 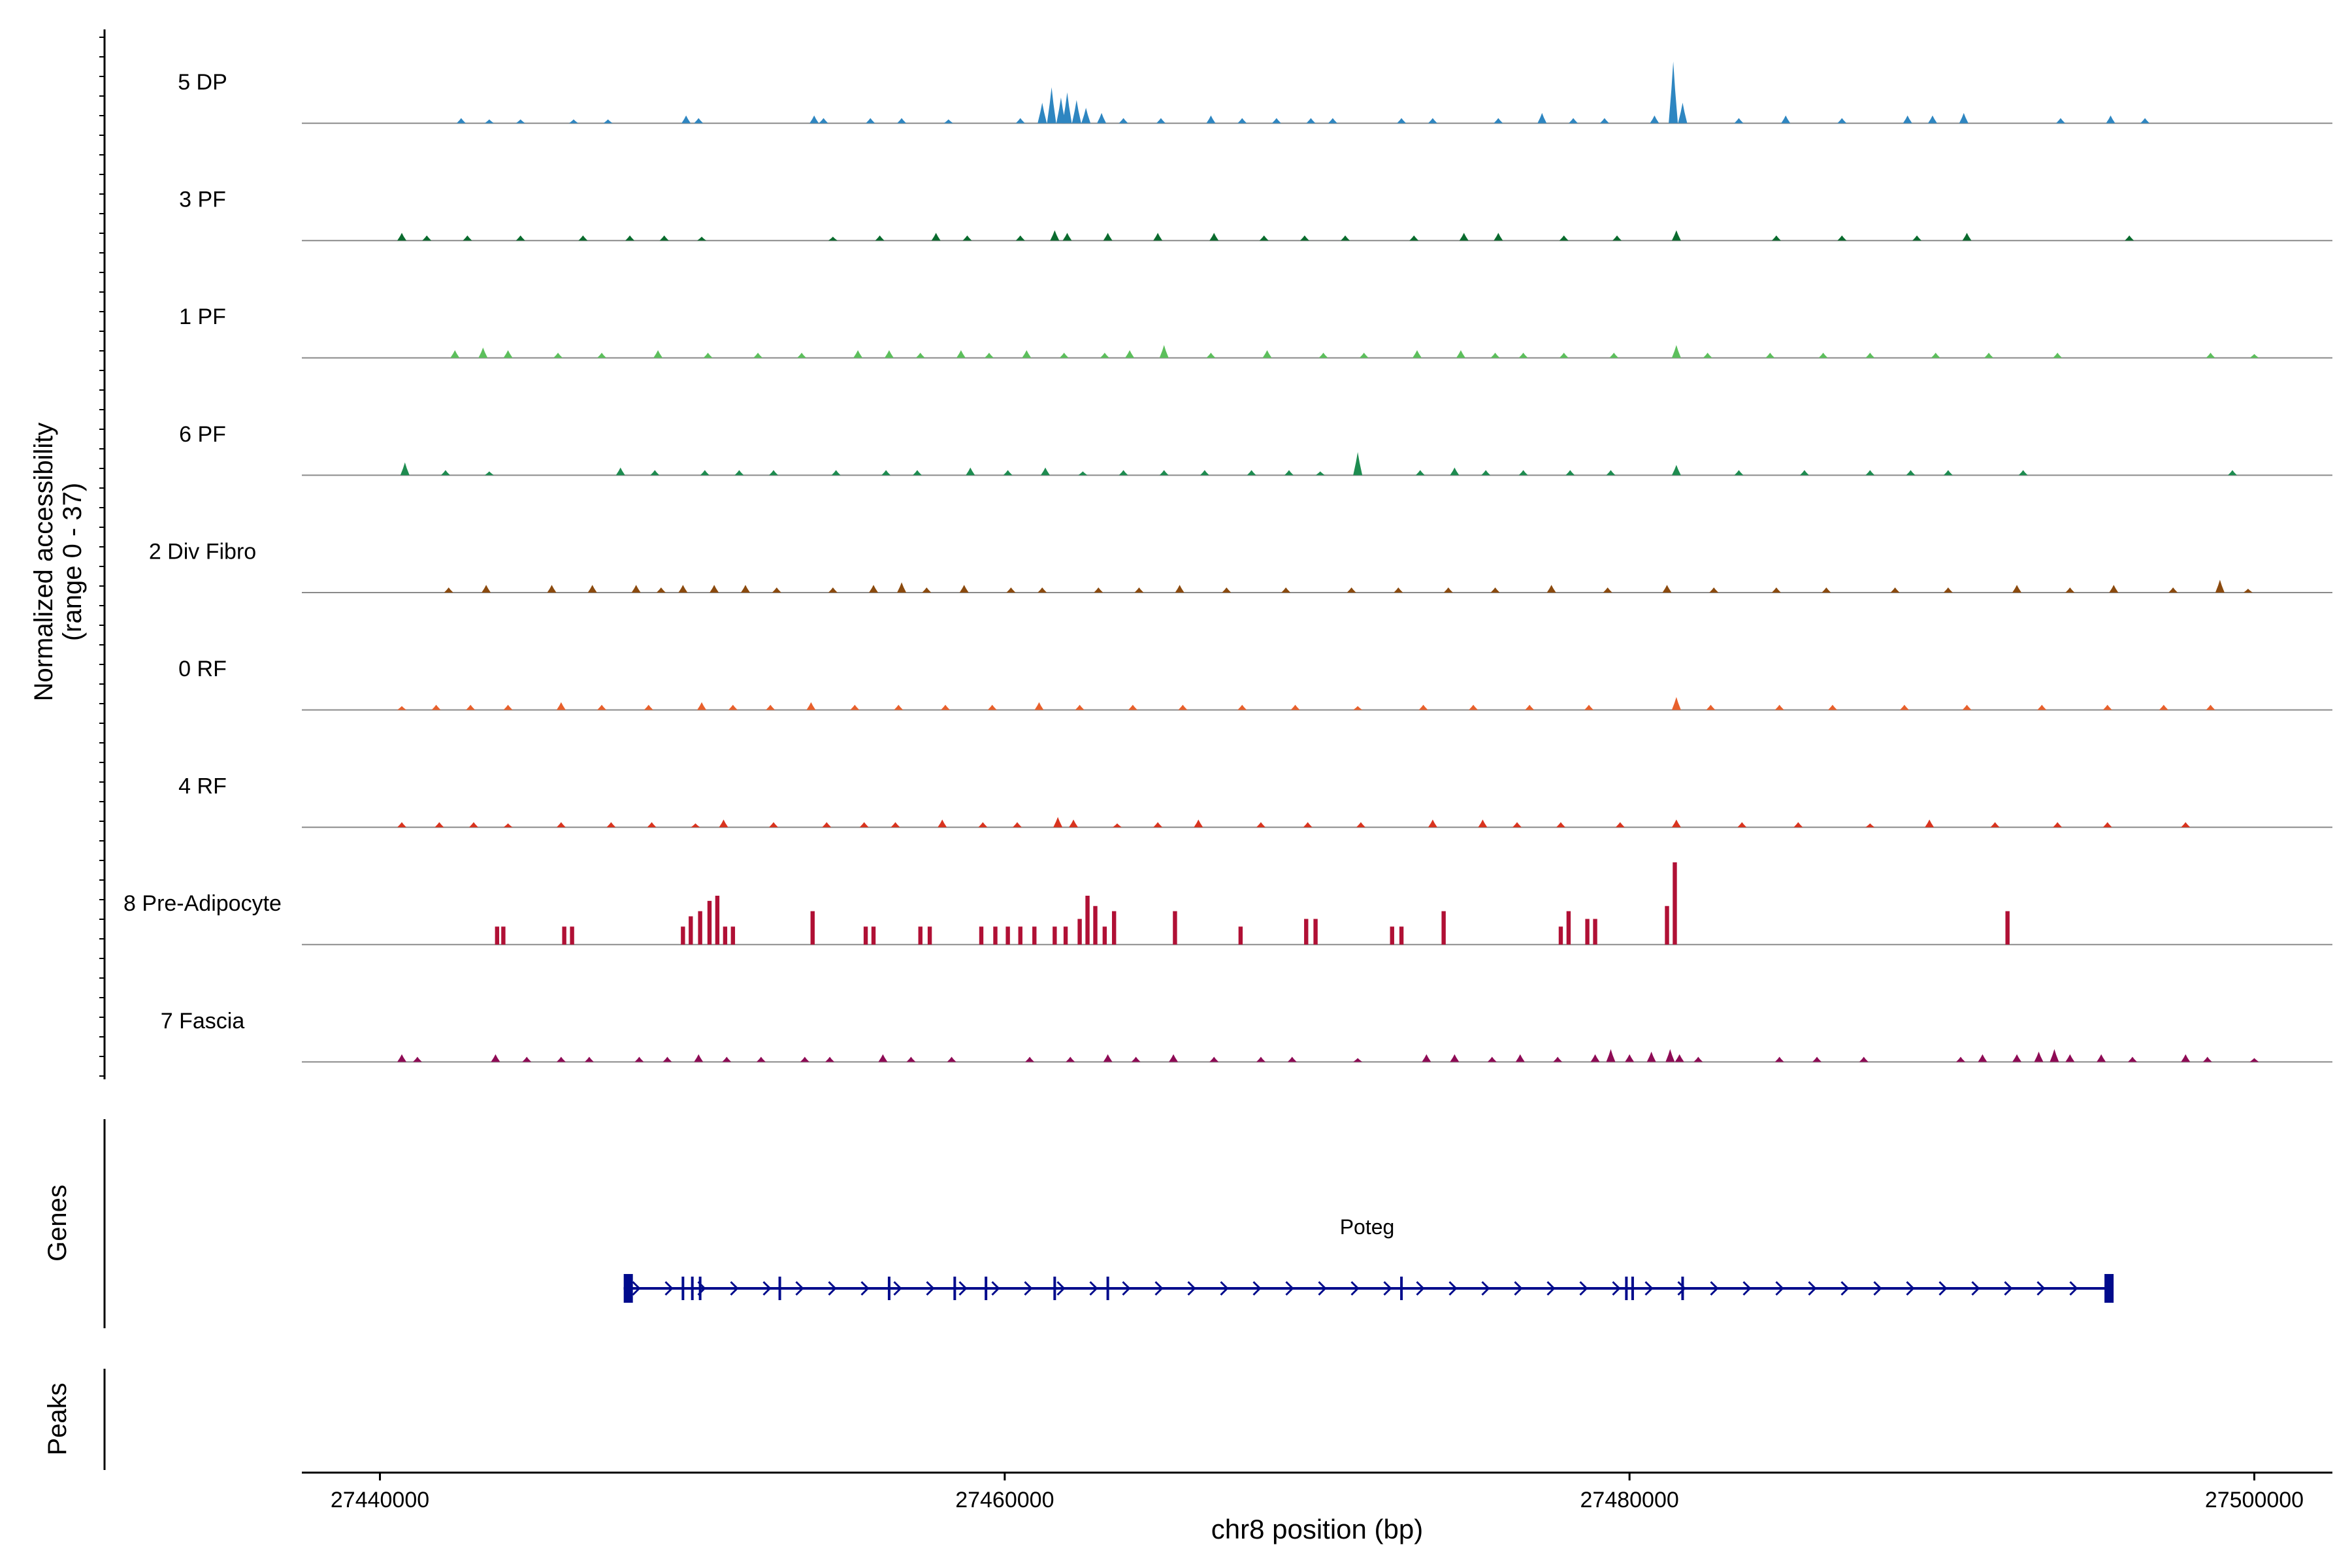 What do you see at coordinates (1255, 801) in the screenshot?
I see `track-6: 4 RF` at bounding box center [1255, 801].